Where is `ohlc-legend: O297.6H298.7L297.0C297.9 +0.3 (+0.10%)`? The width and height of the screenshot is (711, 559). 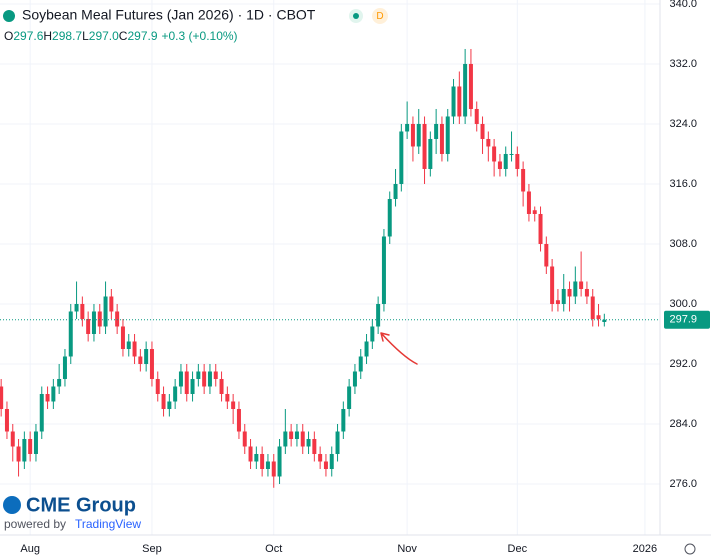
ohlc-legend: O297.6H298.7L297.0C297.9 +0.3 (+0.10%) is located at coordinates (121, 36).